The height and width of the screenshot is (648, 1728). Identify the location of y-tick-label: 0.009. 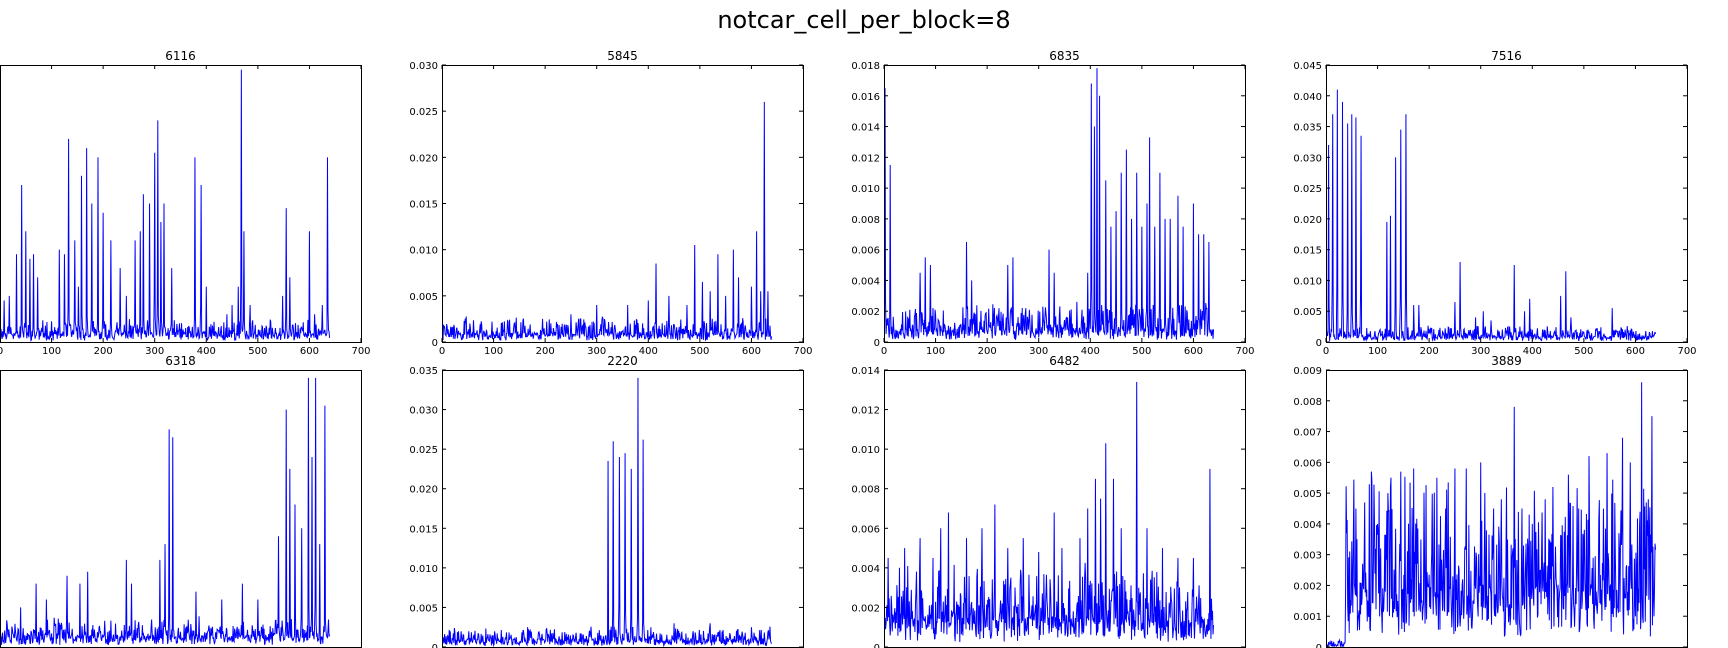
(1307, 371).